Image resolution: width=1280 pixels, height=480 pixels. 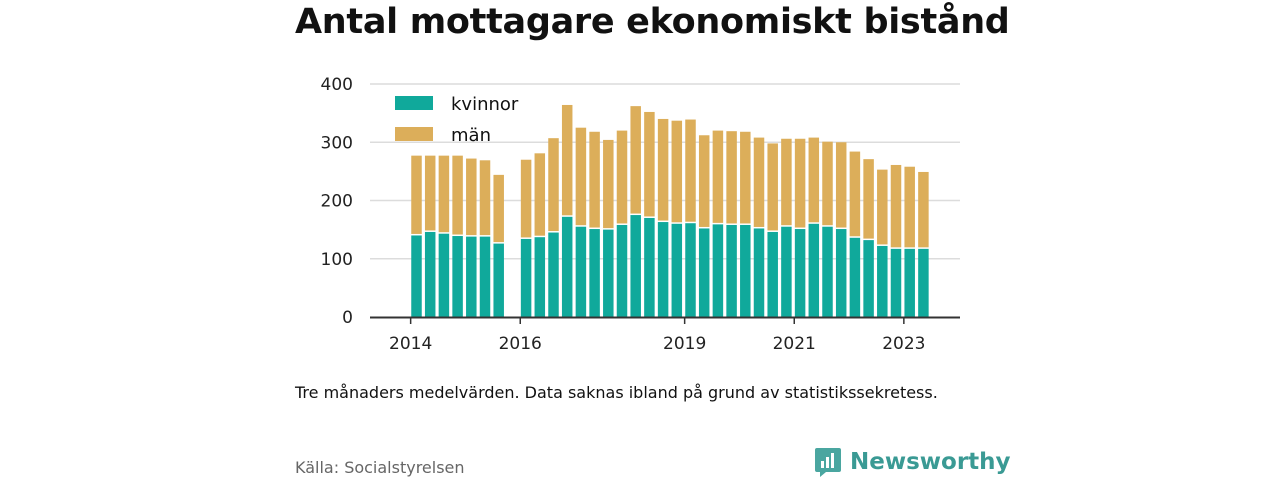 I want to click on x-tick-label: 2023, so click(x=903, y=344).